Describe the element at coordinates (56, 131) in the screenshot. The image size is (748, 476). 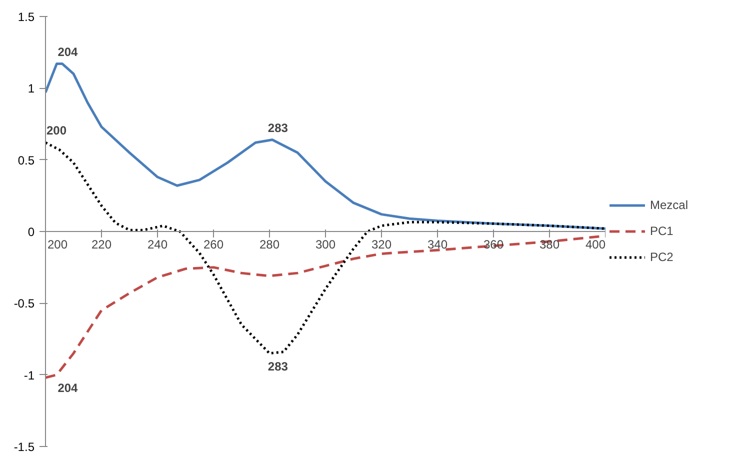
I see `annotation: 200` at that location.